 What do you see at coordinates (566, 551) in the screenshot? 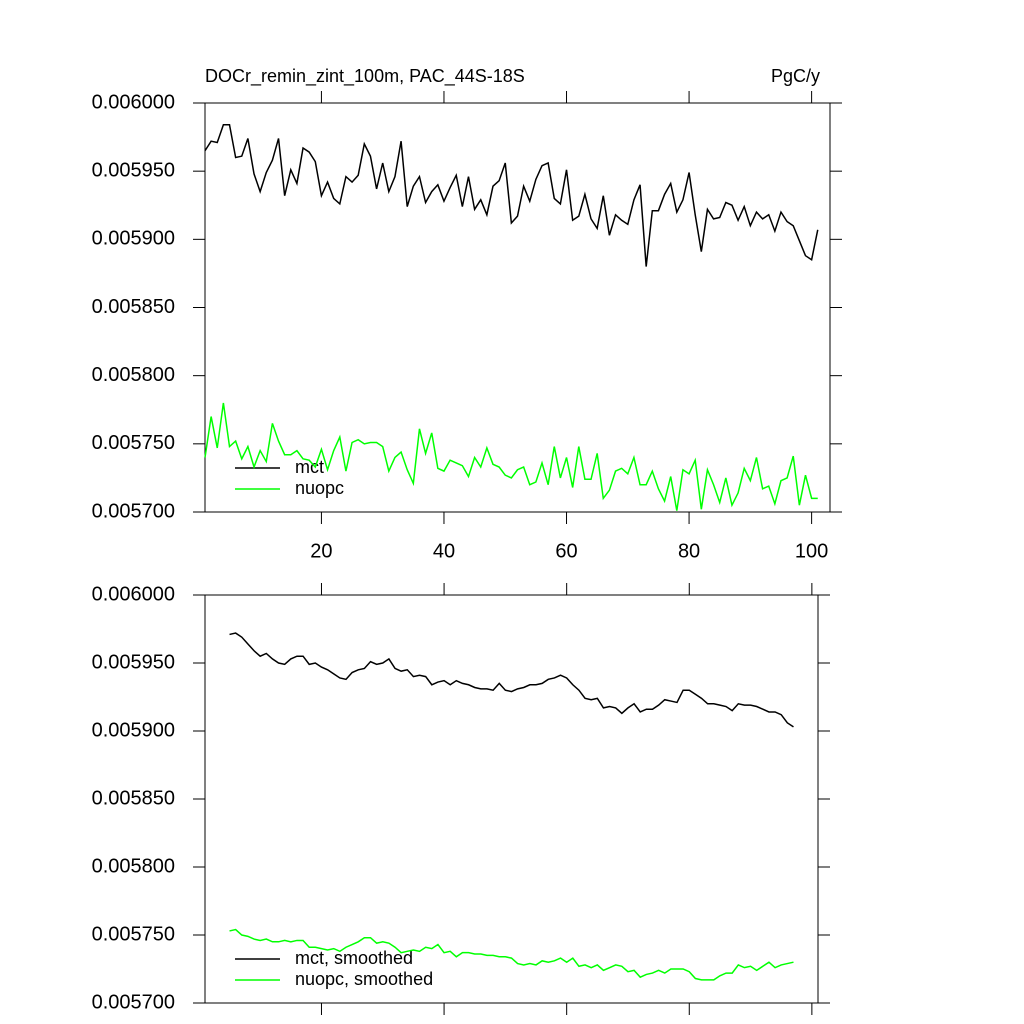
I see `x-tick-label: 60` at bounding box center [566, 551].